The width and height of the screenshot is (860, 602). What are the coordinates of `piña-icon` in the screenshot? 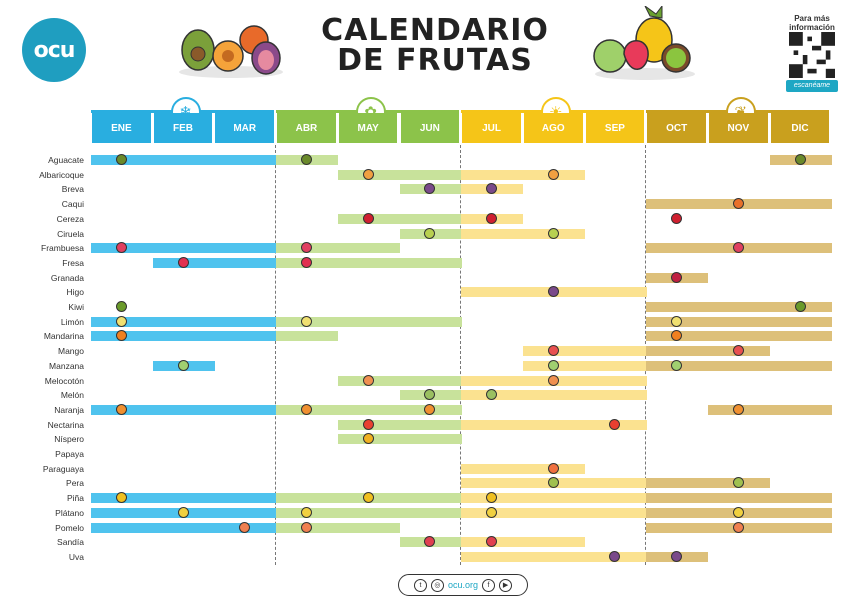 It's located at (492, 498).